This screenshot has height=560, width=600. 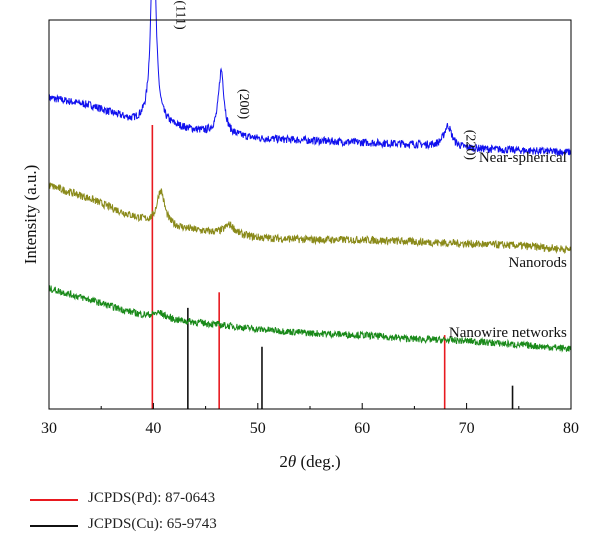 What do you see at coordinates (54, 500) in the screenshot?
I see `legend-swatch-pd` at bounding box center [54, 500].